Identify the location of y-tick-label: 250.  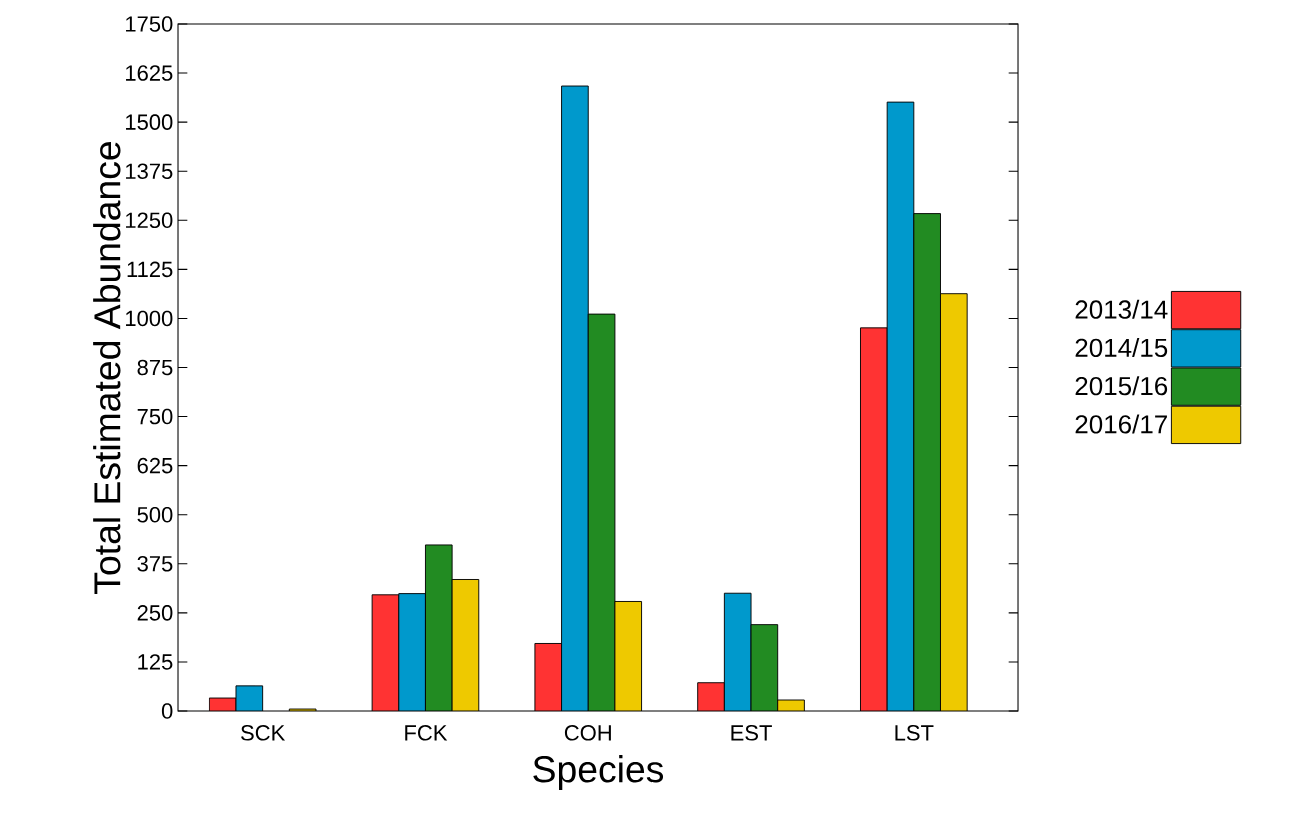
(155, 613).